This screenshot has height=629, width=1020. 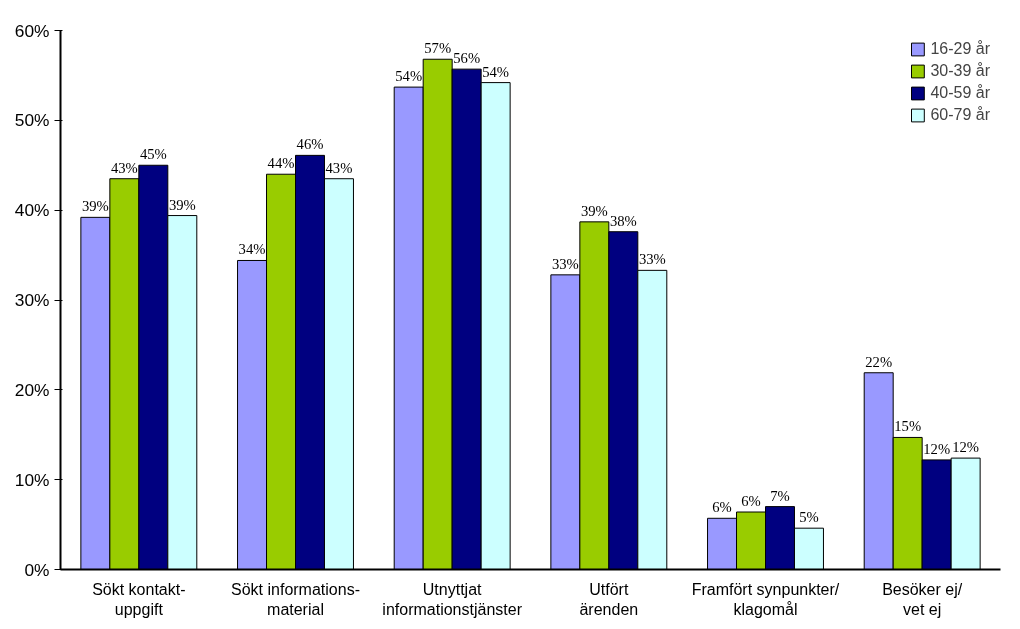 I want to click on y-tick-label: 60%, so click(x=32, y=30).